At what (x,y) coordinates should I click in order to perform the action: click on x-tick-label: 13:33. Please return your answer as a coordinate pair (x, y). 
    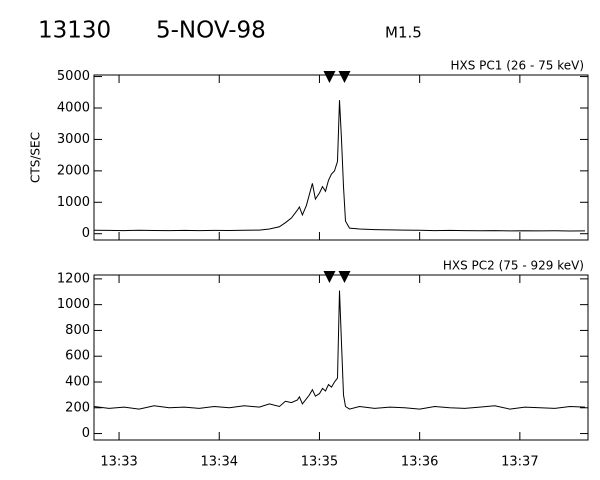
    Looking at the image, I should click on (118, 462).